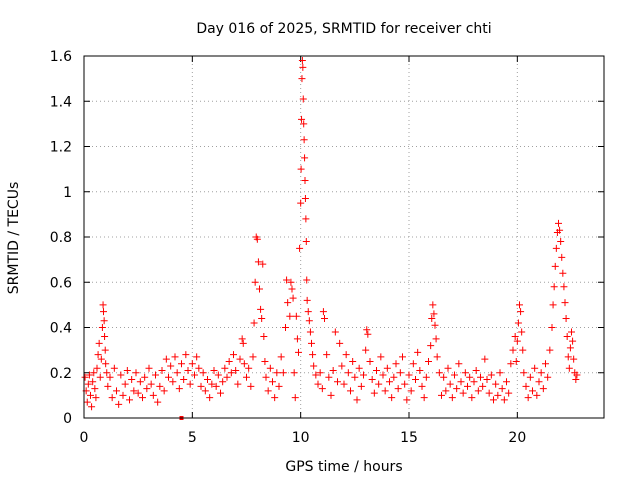  I want to click on y-tick-label: 1, so click(67, 193).